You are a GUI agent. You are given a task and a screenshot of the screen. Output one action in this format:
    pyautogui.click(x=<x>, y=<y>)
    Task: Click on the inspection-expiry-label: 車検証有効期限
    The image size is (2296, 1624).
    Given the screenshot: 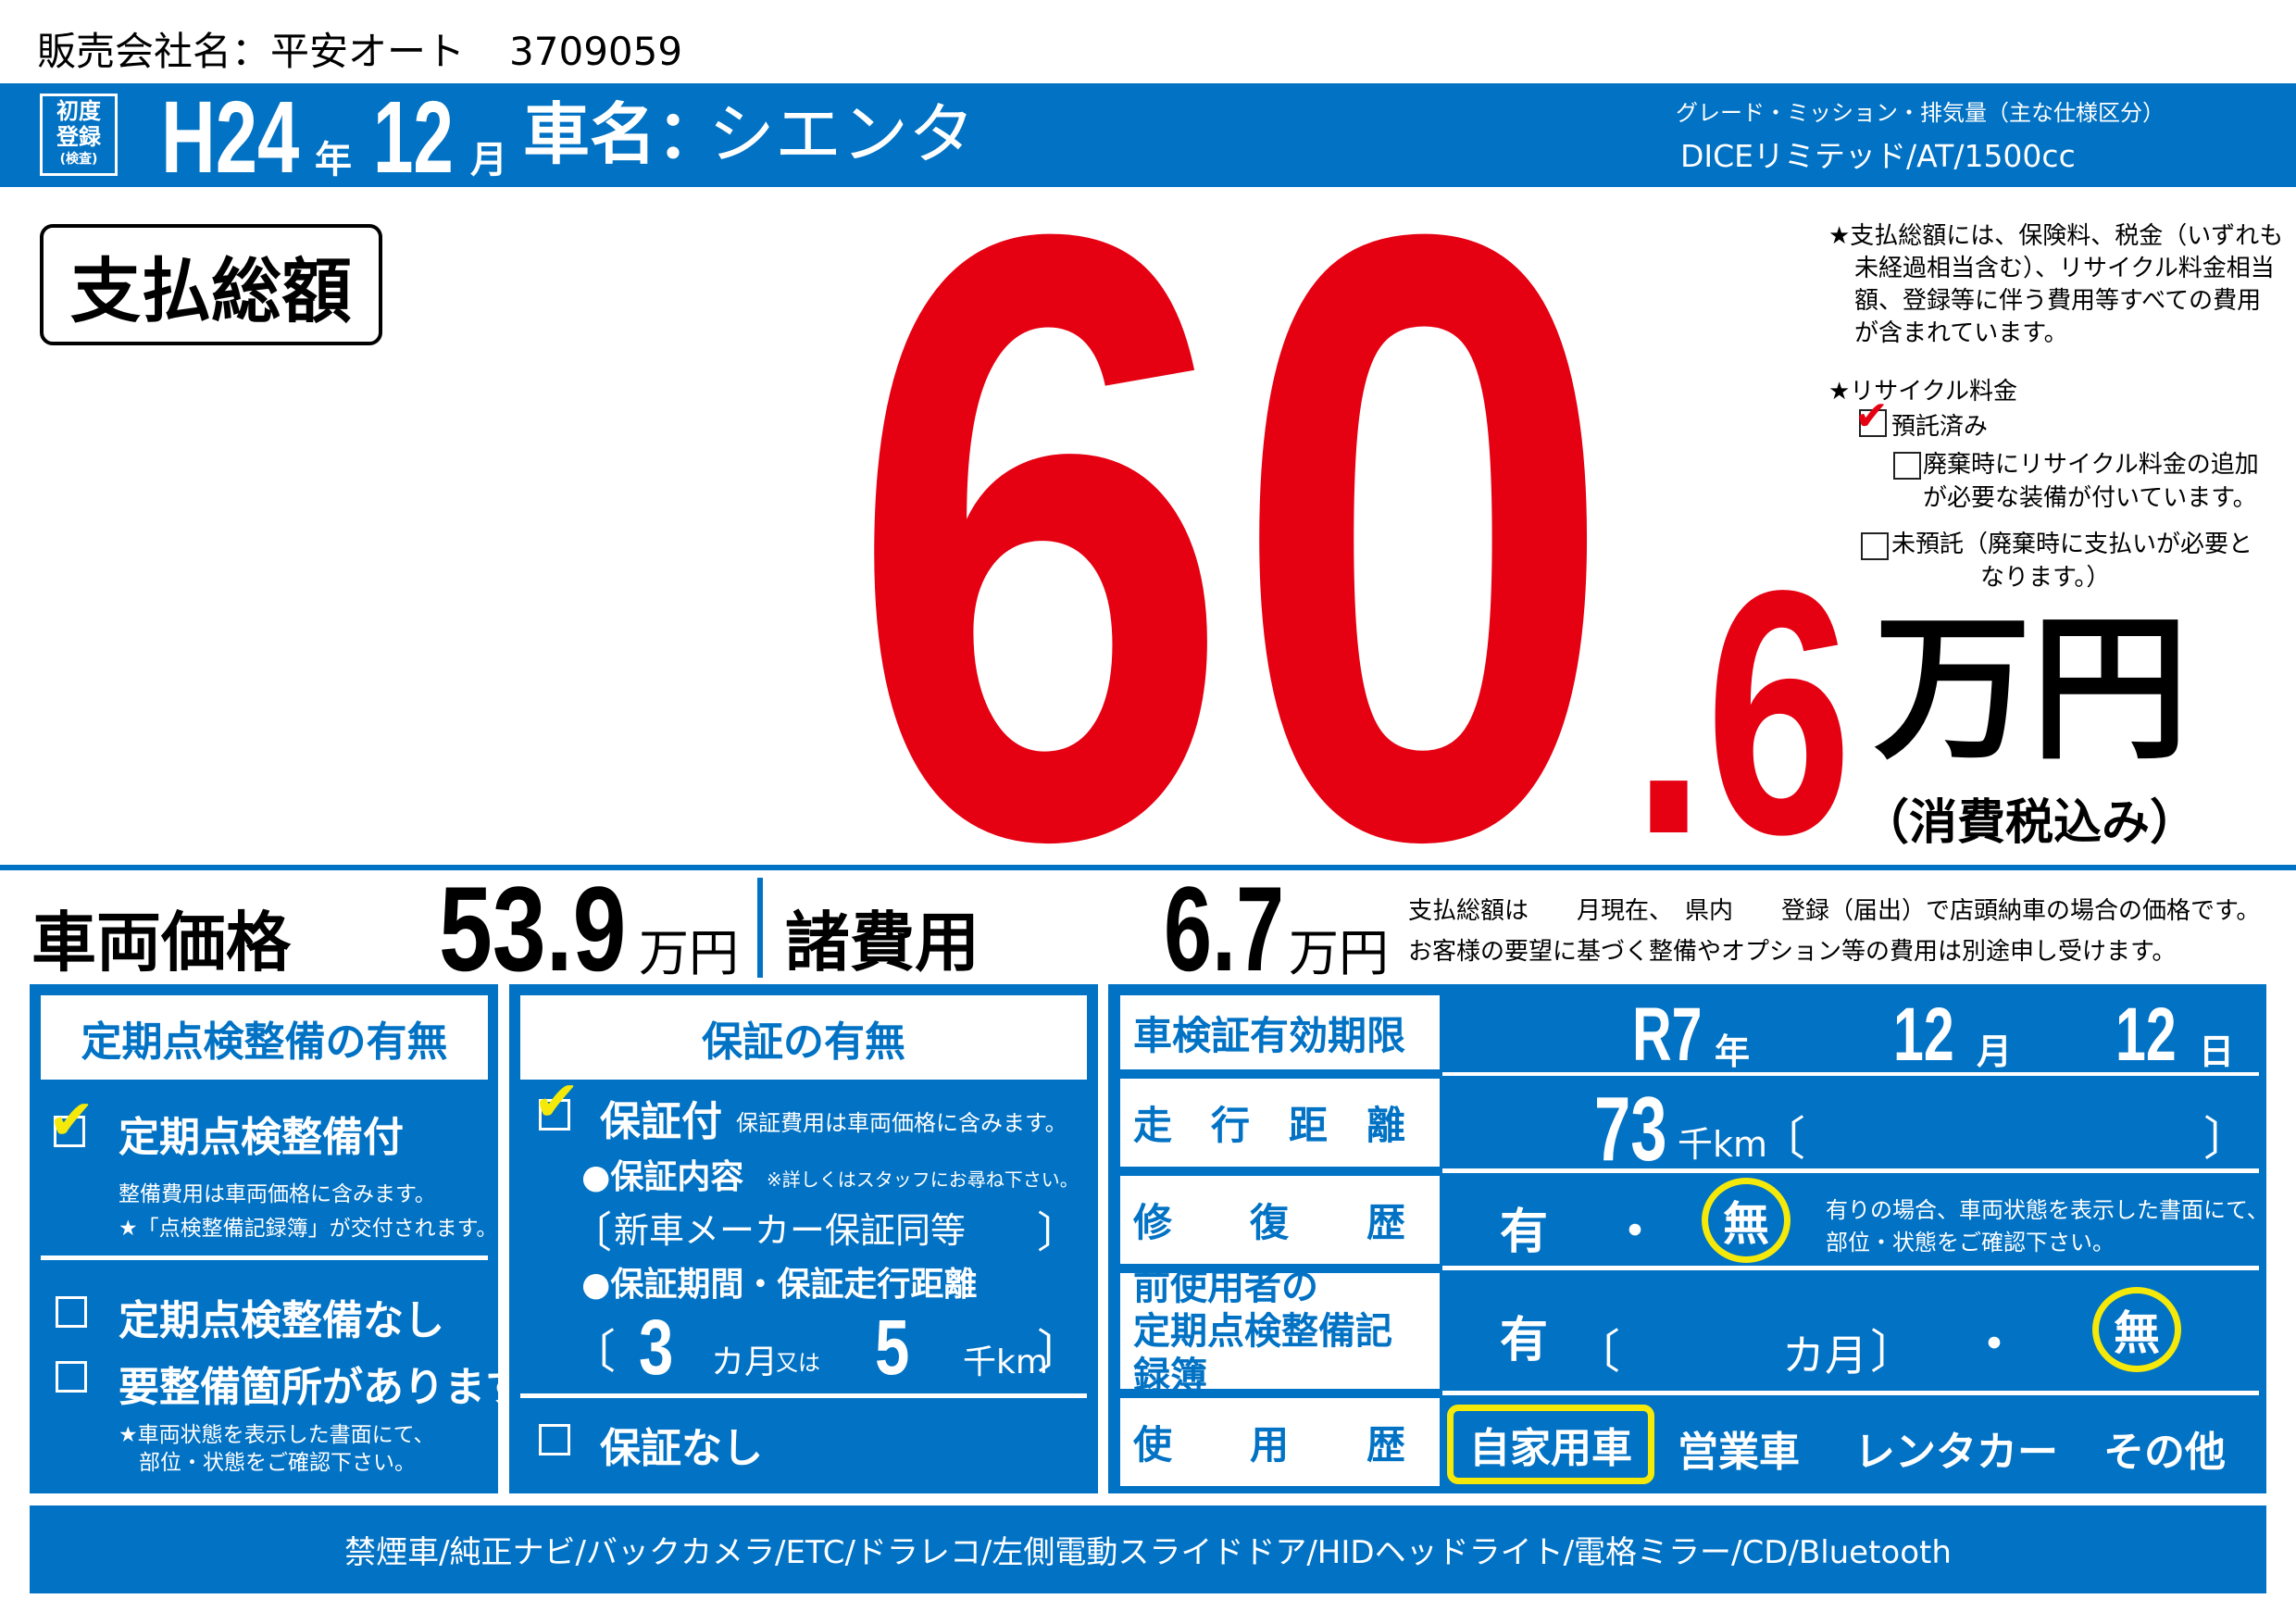 What is the action you would take?
    pyautogui.click(x=1280, y=1032)
    